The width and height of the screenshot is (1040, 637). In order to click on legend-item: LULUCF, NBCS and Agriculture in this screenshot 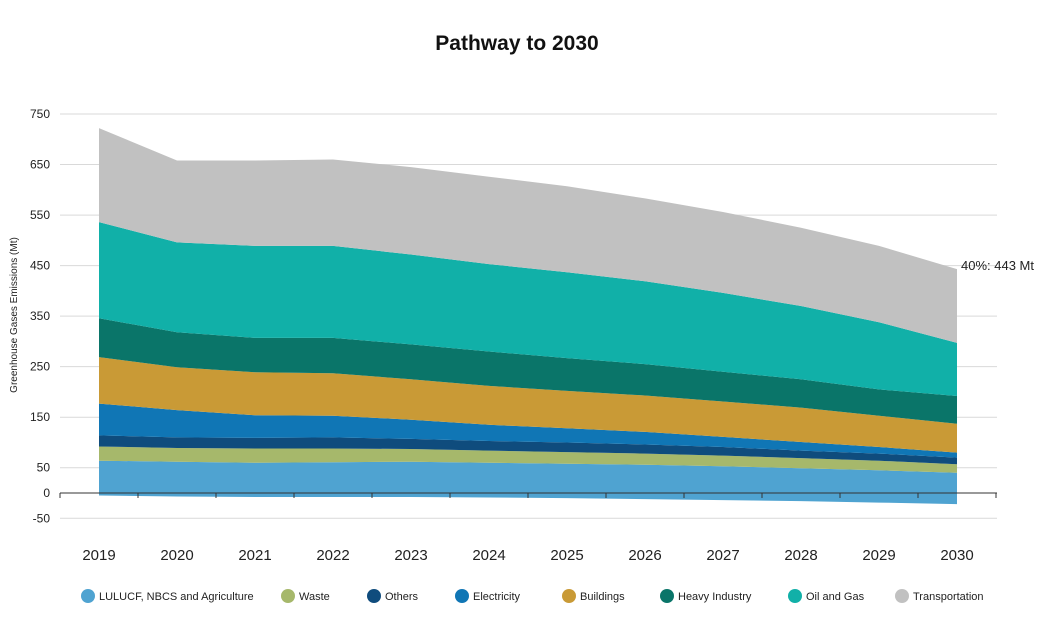, I will do `click(167, 596)`.